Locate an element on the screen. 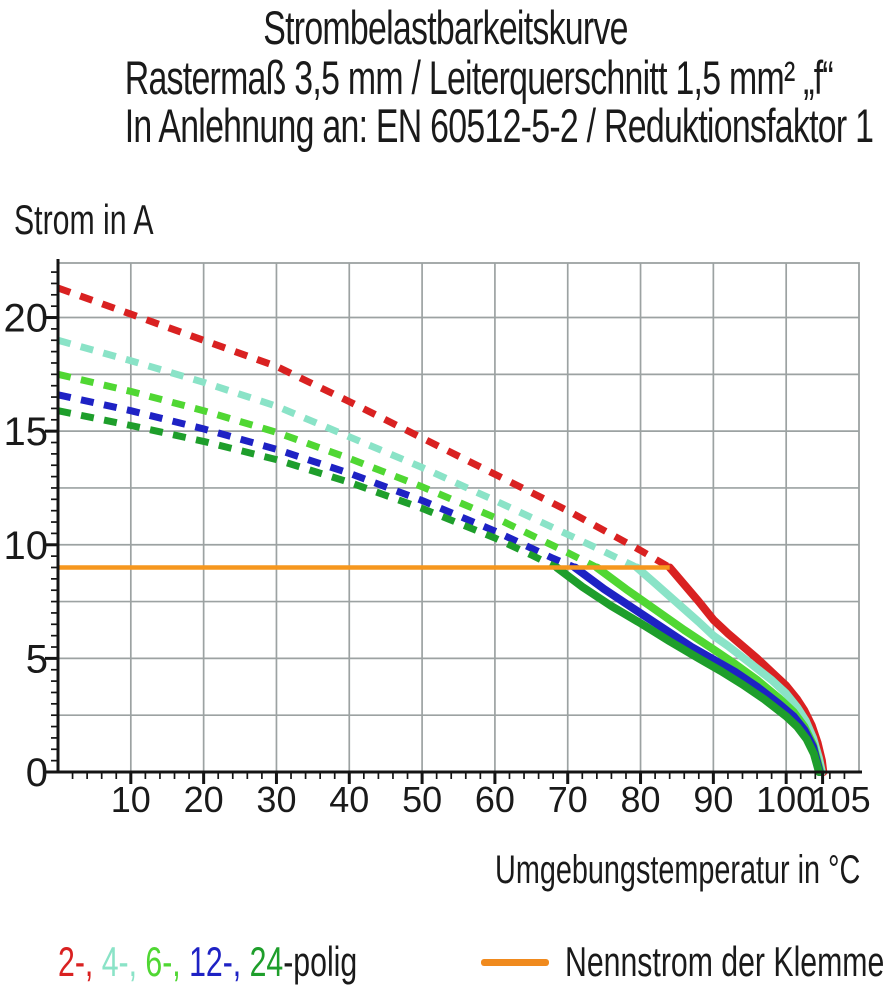 This screenshot has width=891, height=1000. curve-24-polig-dashed is located at coordinates (308, 489).